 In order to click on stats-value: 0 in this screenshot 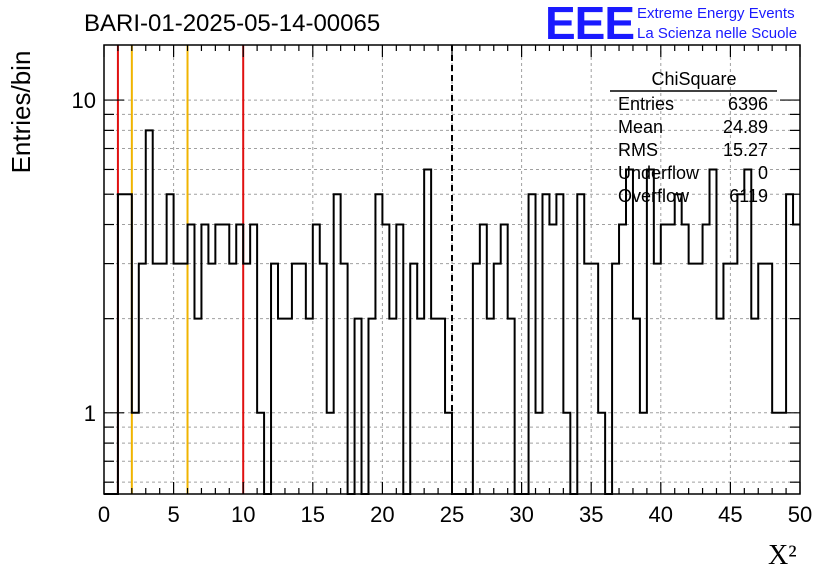, I will do `click(763, 173)`.